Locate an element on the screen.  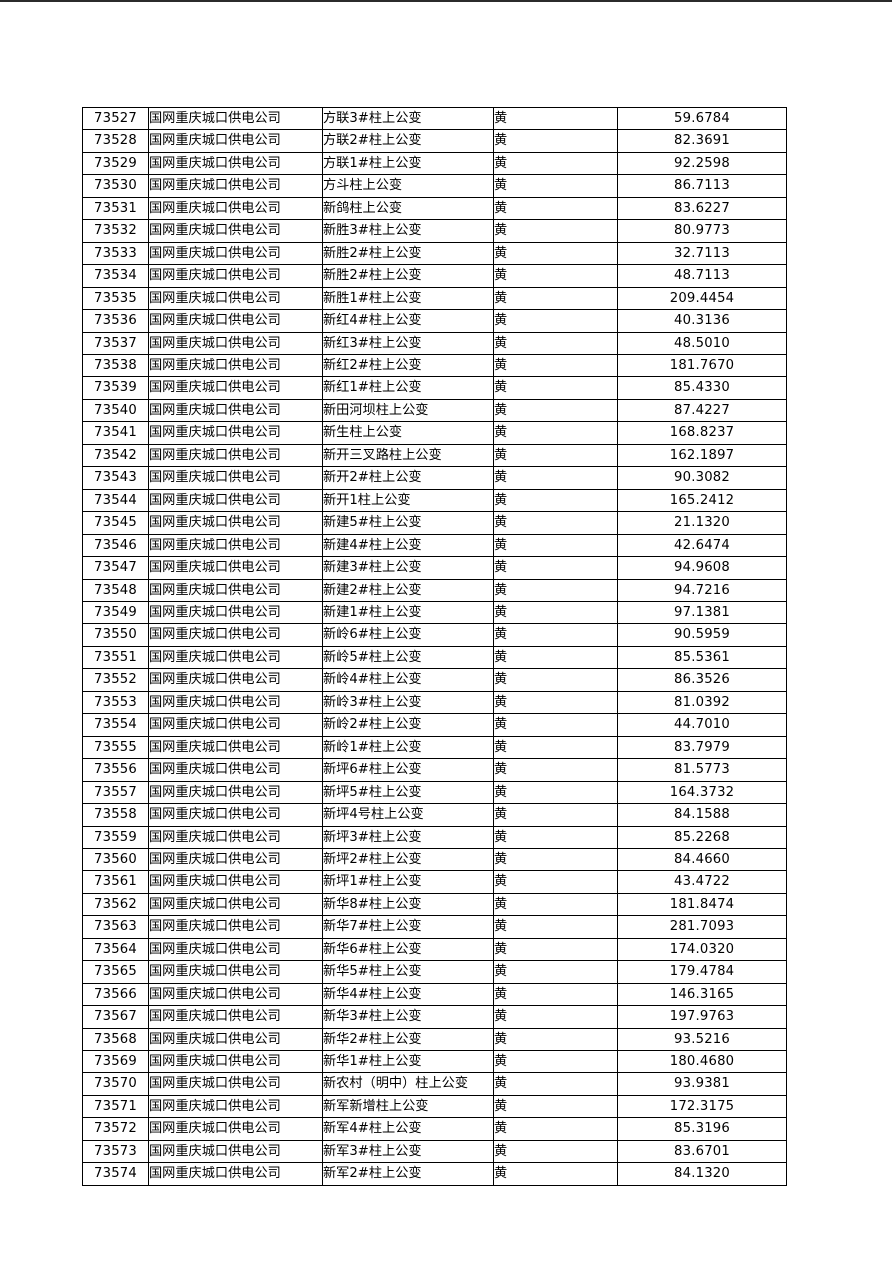
cell-device-name: 新胜2#柱上公变 is located at coordinates (408, 276).